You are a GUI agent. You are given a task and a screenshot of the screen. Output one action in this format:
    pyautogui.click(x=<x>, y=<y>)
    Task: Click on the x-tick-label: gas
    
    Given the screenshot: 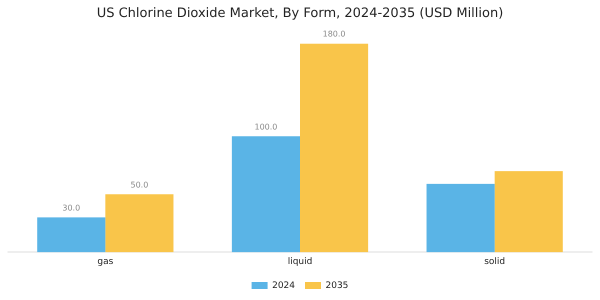 What is the action you would take?
    pyautogui.click(x=105, y=261)
    